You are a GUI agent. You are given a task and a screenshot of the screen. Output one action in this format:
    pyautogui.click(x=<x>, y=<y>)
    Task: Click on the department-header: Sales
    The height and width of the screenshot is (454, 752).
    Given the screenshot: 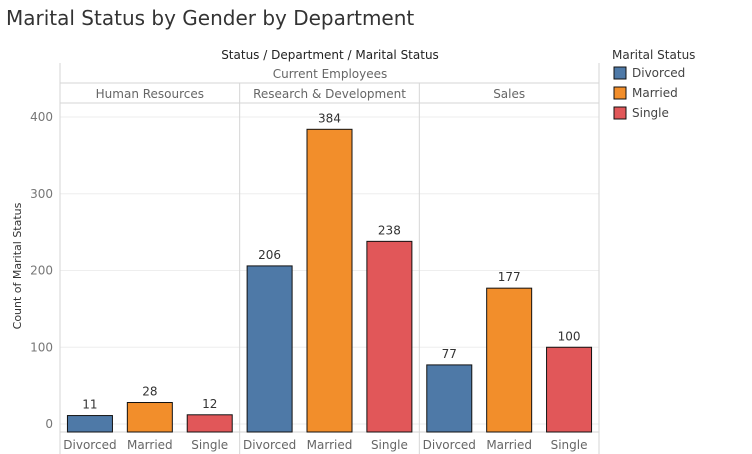 What is the action you would take?
    pyautogui.click(x=509, y=94)
    